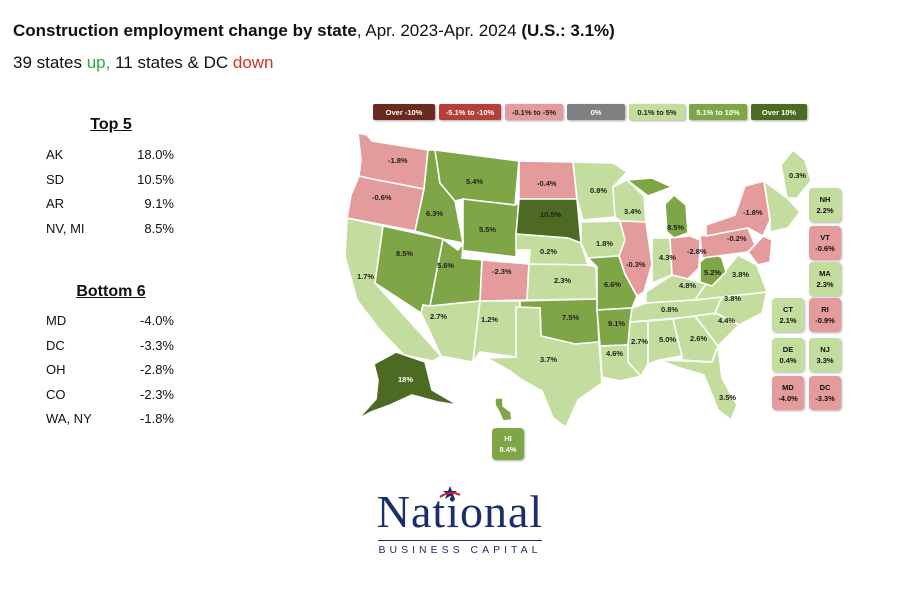 This screenshot has width=920, height=597. What do you see at coordinates (110, 208) in the screenshot?
I see `table-row: AR 9.1%` at bounding box center [110, 208].